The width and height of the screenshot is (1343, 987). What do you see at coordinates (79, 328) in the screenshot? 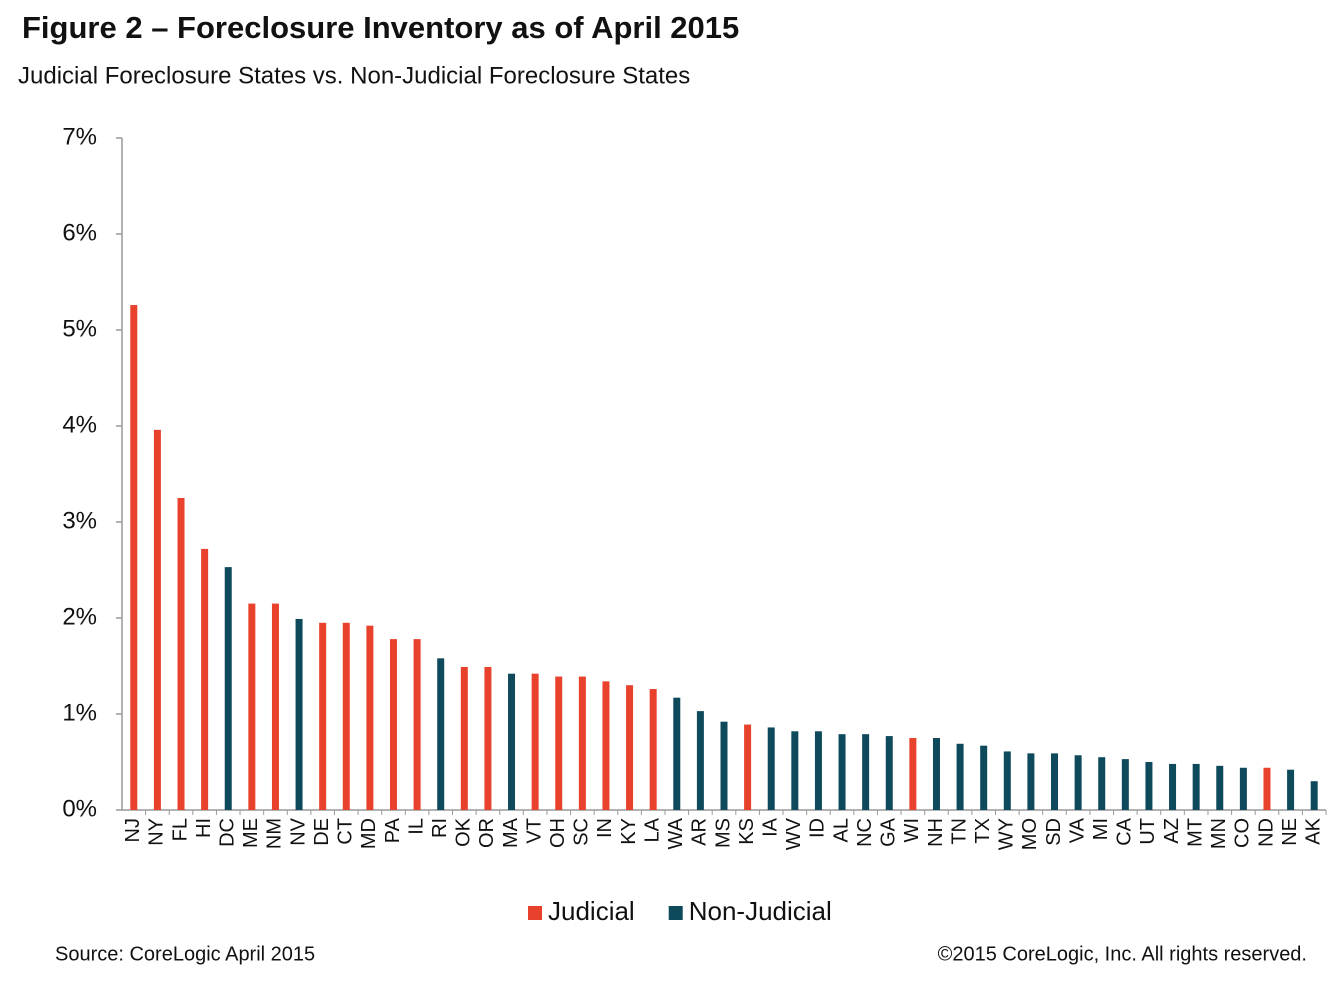
I see `y-tick-label: 5%` at bounding box center [79, 328].